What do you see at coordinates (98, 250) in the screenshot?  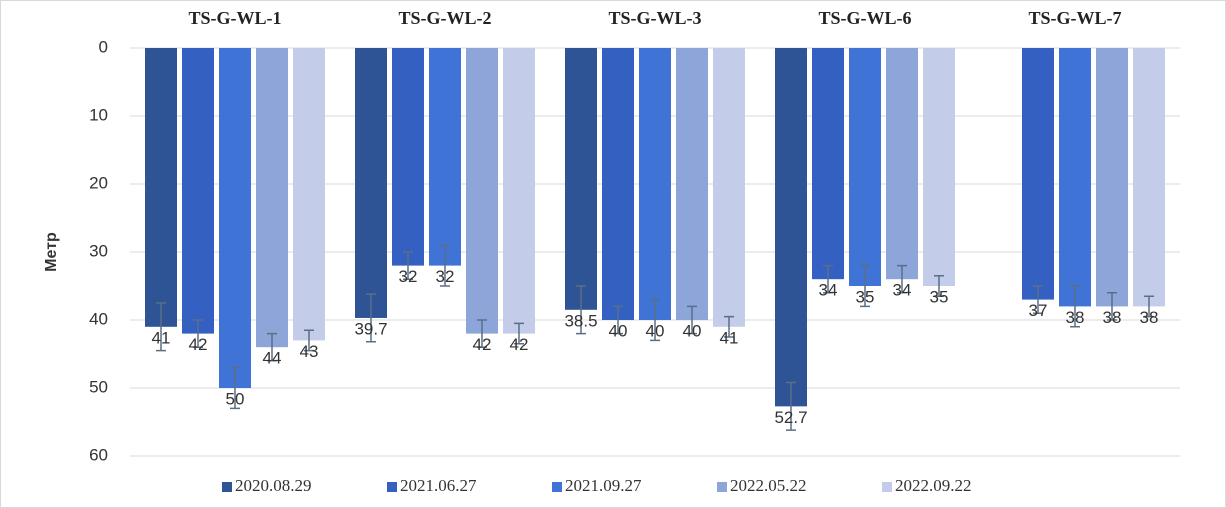 I see `y-tick-label: 30` at bounding box center [98, 250].